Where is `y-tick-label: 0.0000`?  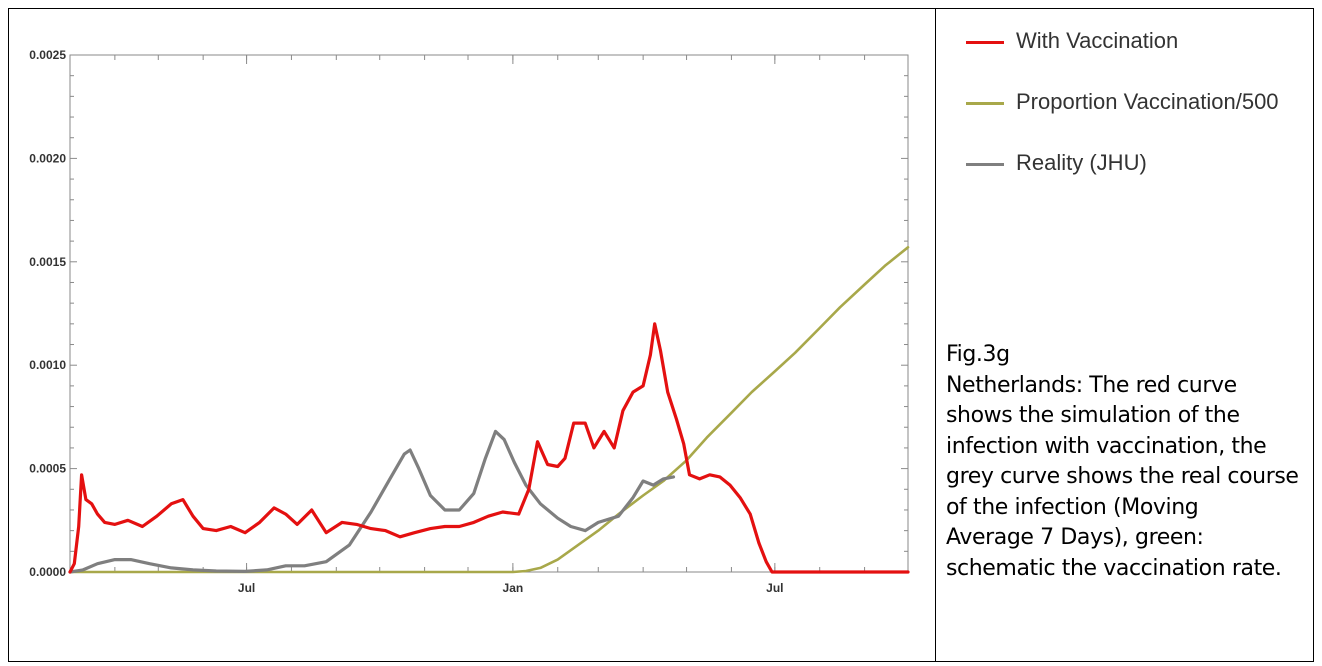
y-tick-label: 0.0000 is located at coordinates (47, 572).